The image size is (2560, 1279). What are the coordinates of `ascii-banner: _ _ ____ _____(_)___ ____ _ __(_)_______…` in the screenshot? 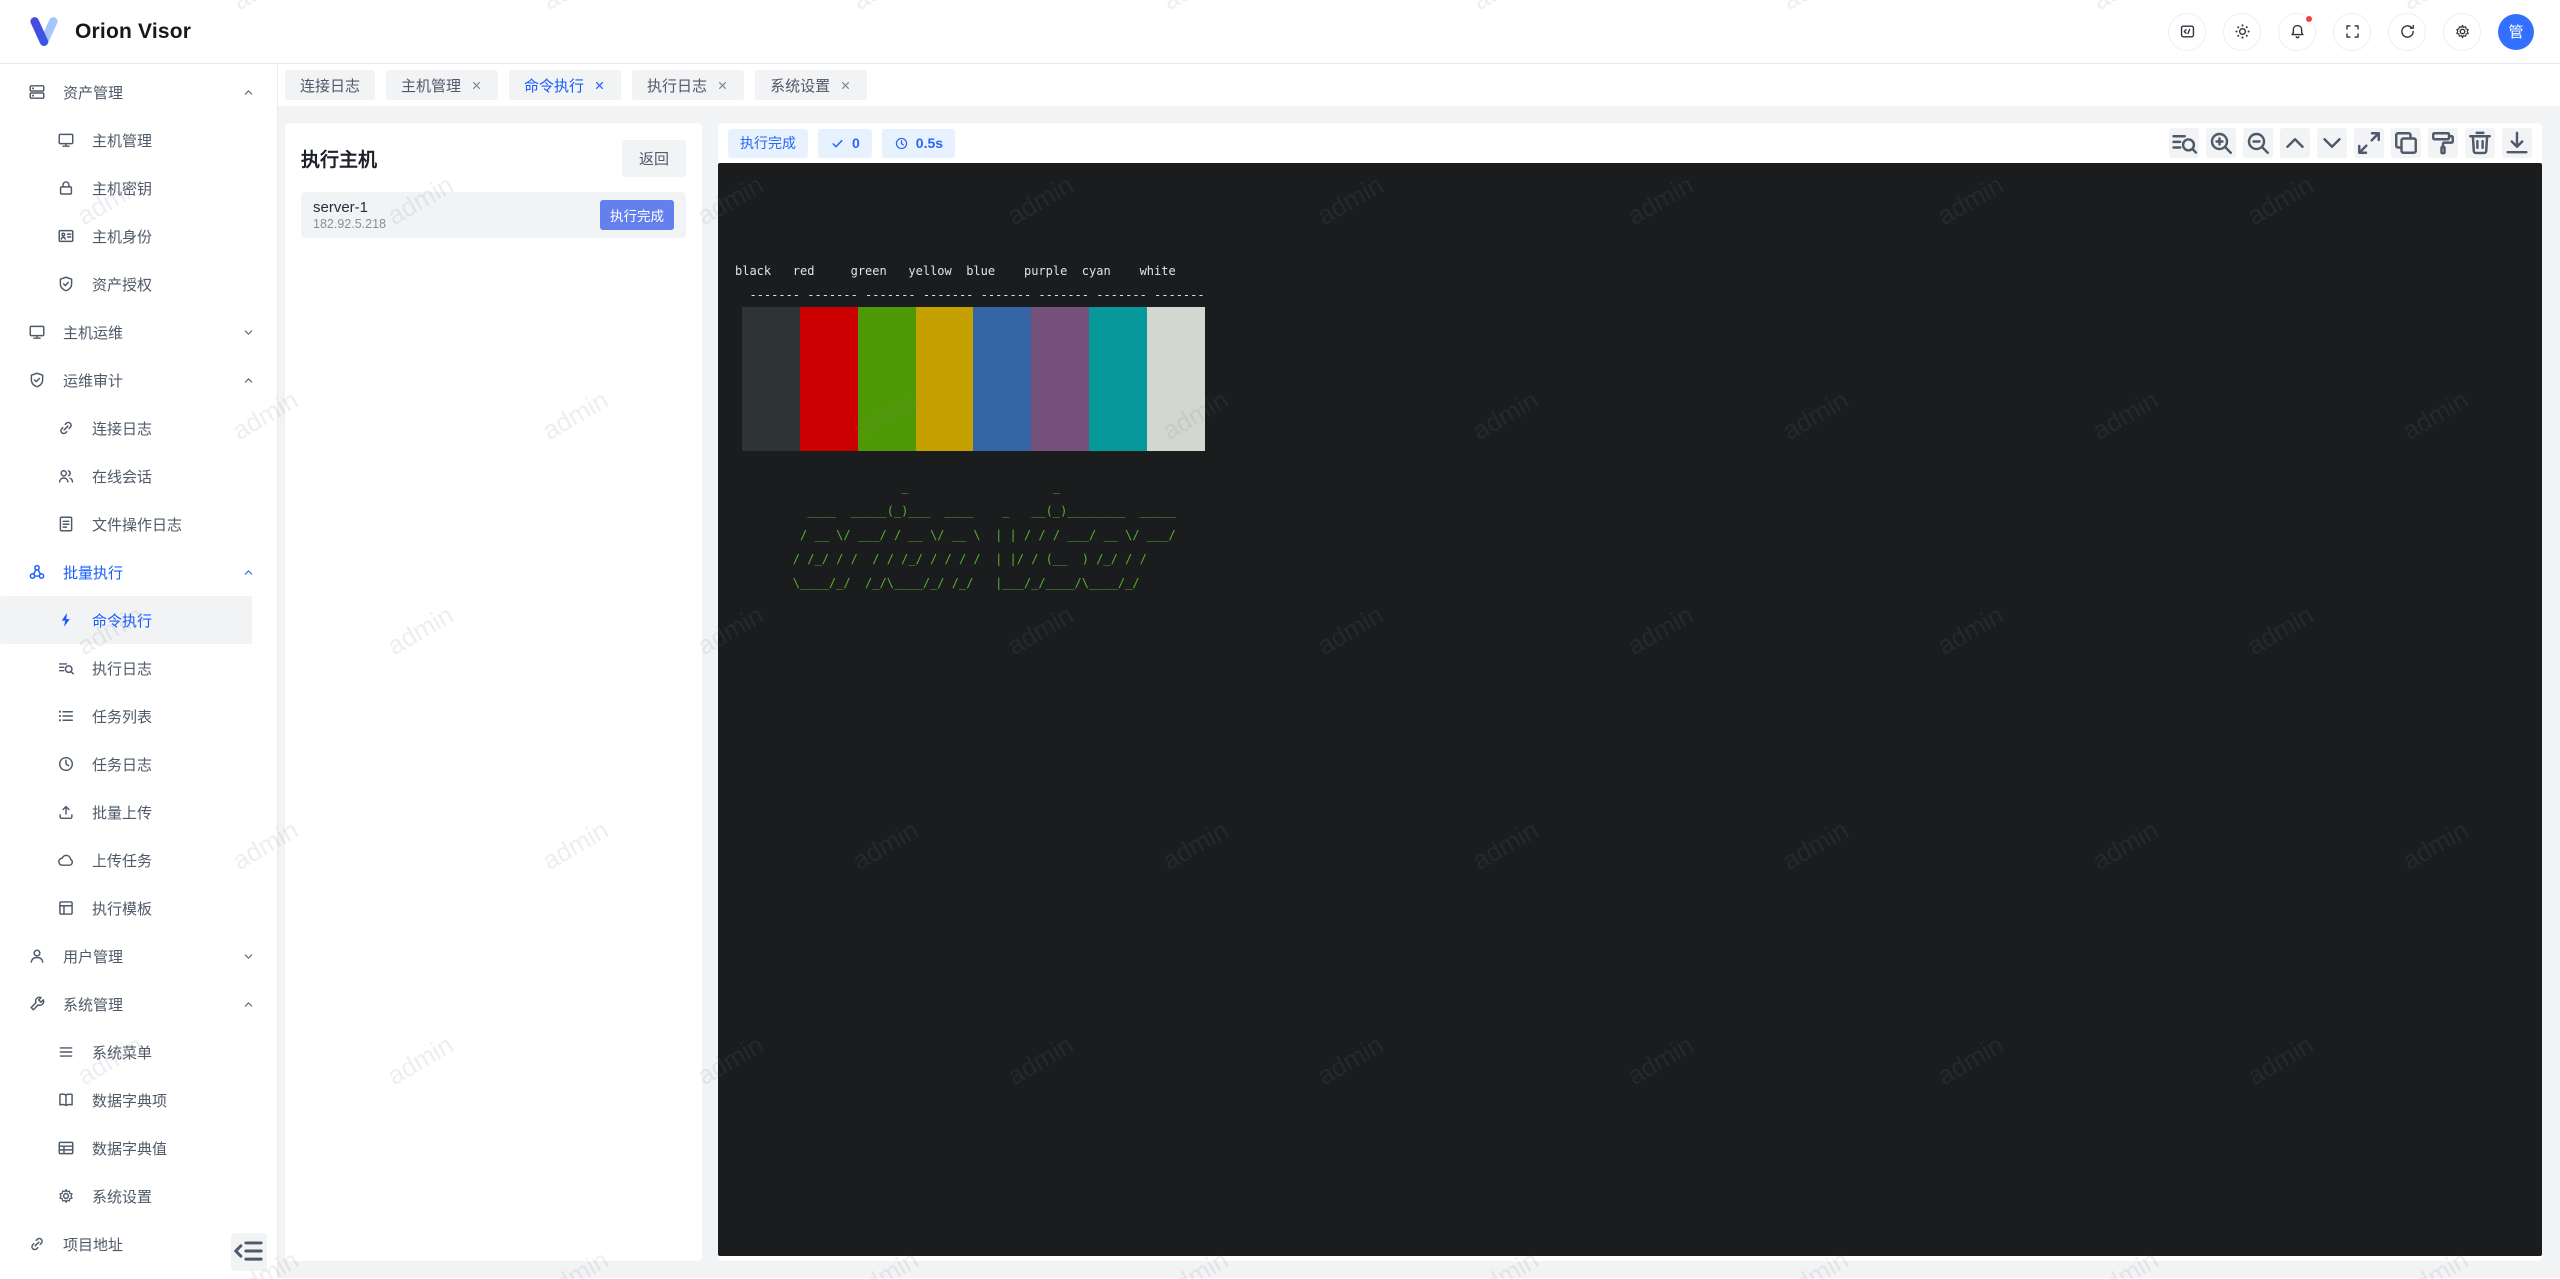 It's located at (984, 535).